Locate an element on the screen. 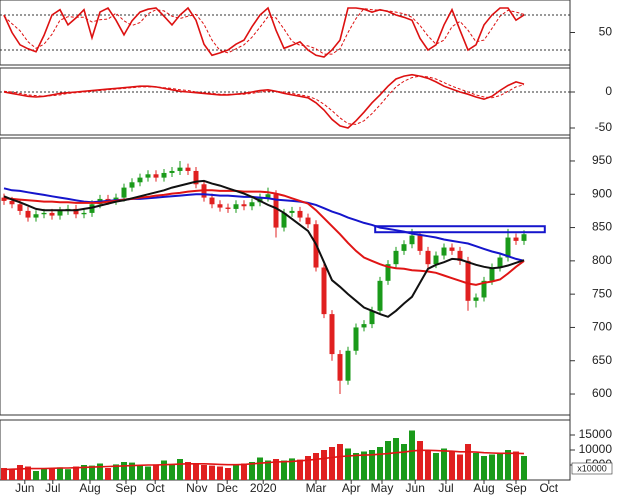  resistance-zone is located at coordinates (460, 229).